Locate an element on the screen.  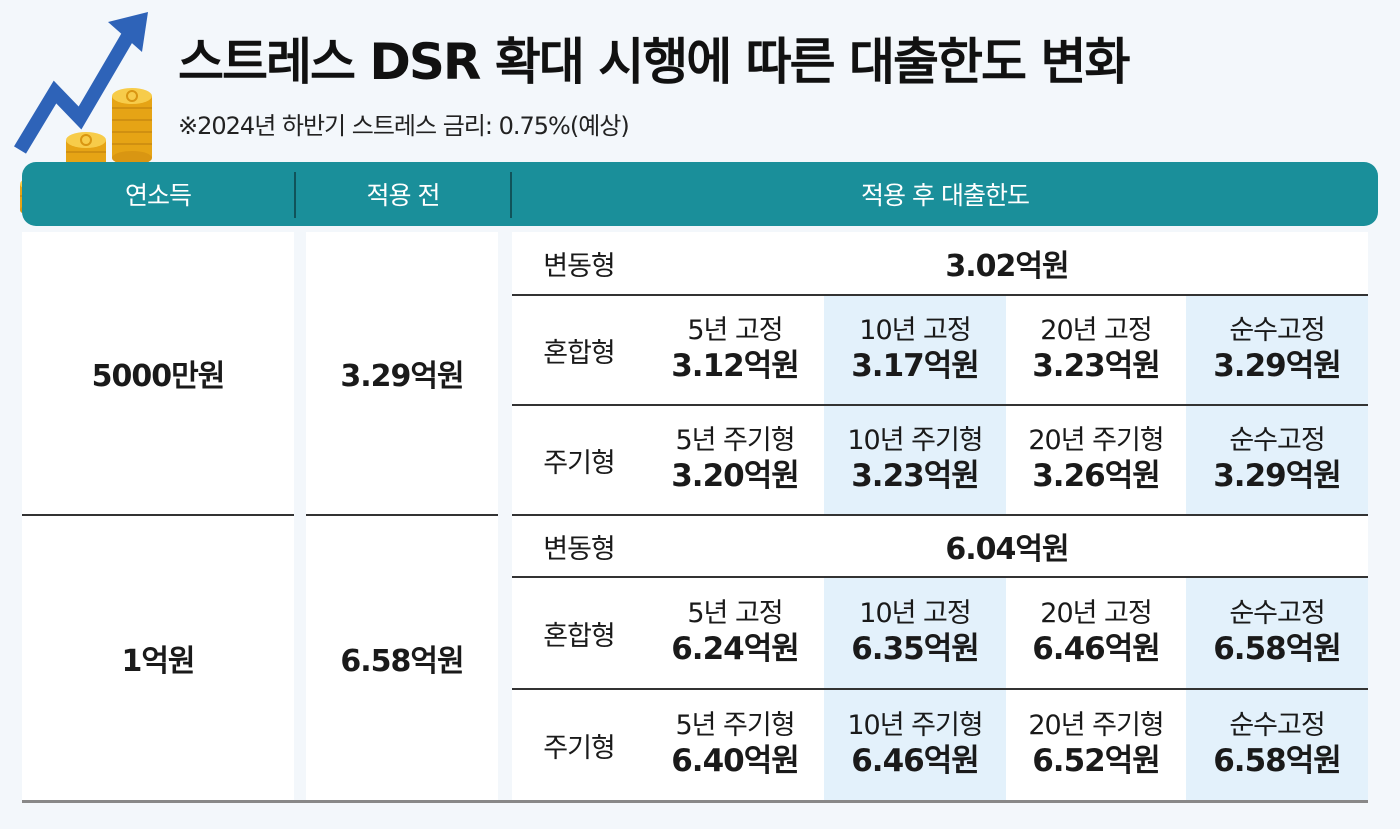
table-bottom-border is located at coordinates (695, 801).